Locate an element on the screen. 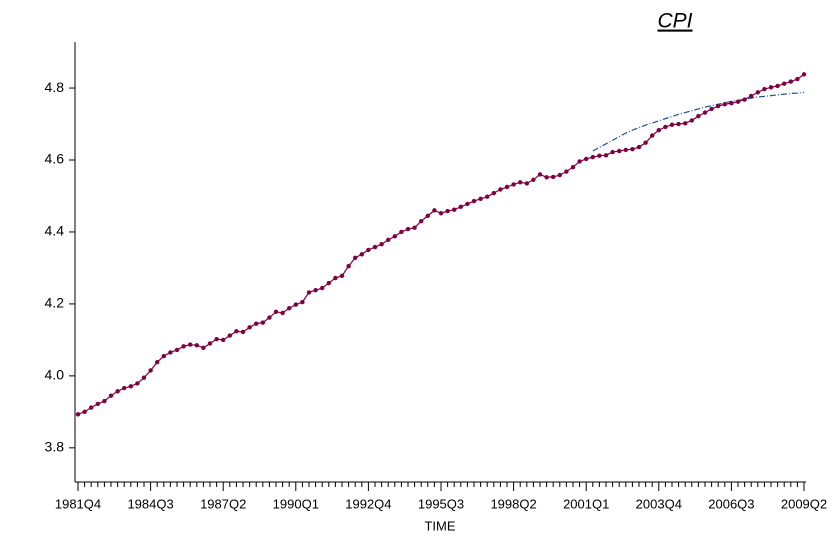  x-tick-label: 2006Q3 is located at coordinates (731, 503).